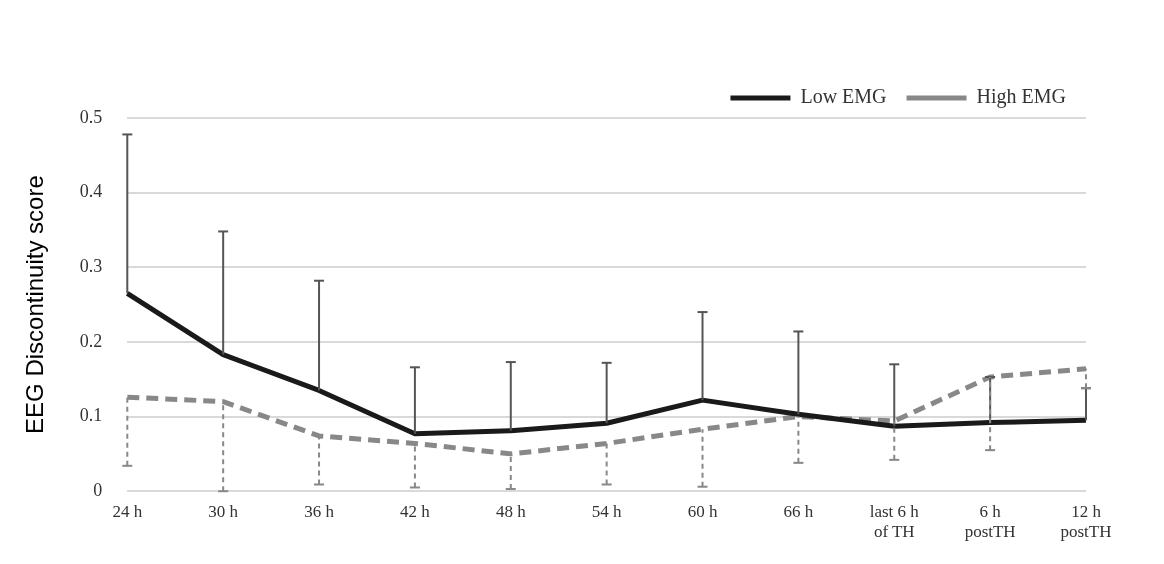  What do you see at coordinates (798, 511) in the screenshot?
I see `x-tick-label: 66 h` at bounding box center [798, 511].